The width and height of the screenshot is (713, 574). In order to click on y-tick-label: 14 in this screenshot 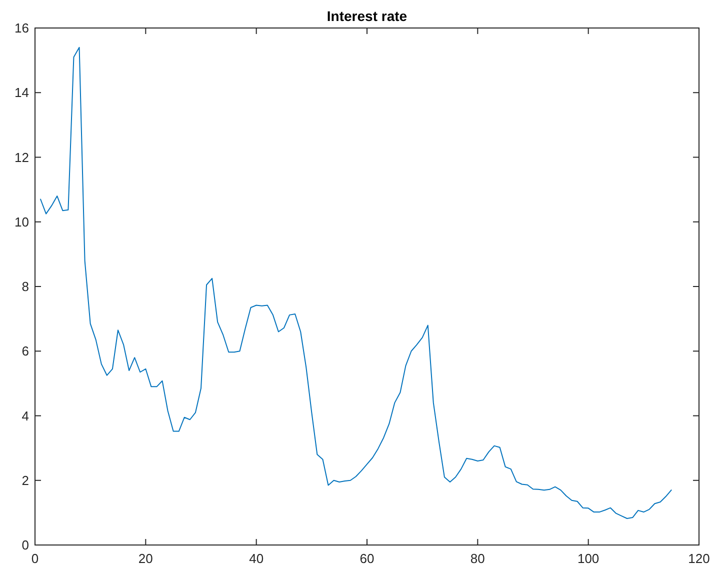, I will do `click(21, 92)`.